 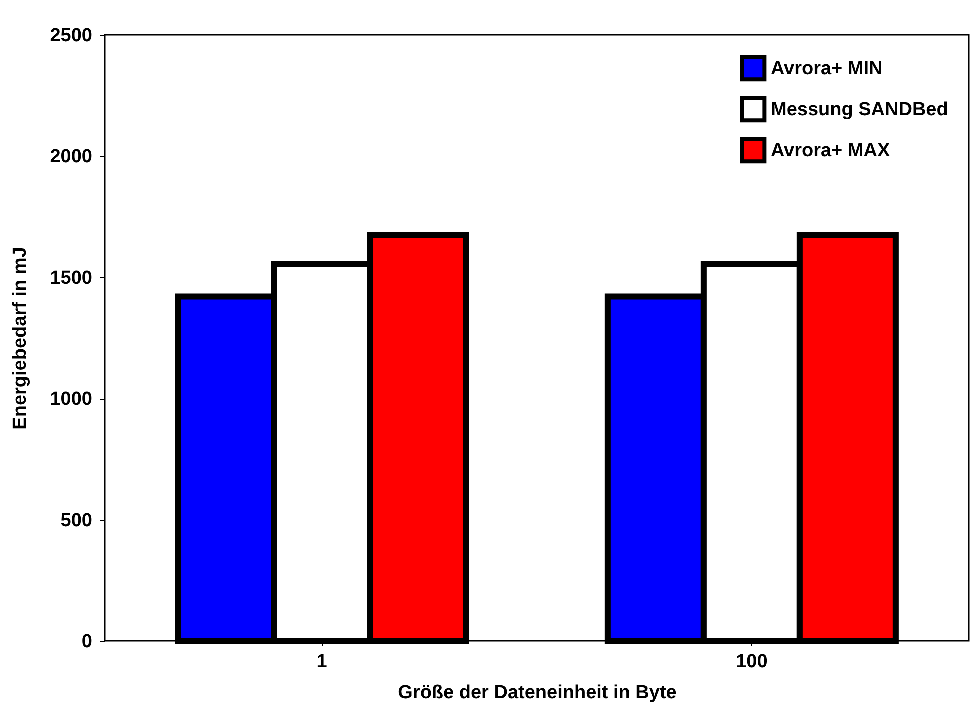 What do you see at coordinates (537, 693) in the screenshot?
I see `x-axis-title: Größe der Dateneinheit in Byte` at bounding box center [537, 693].